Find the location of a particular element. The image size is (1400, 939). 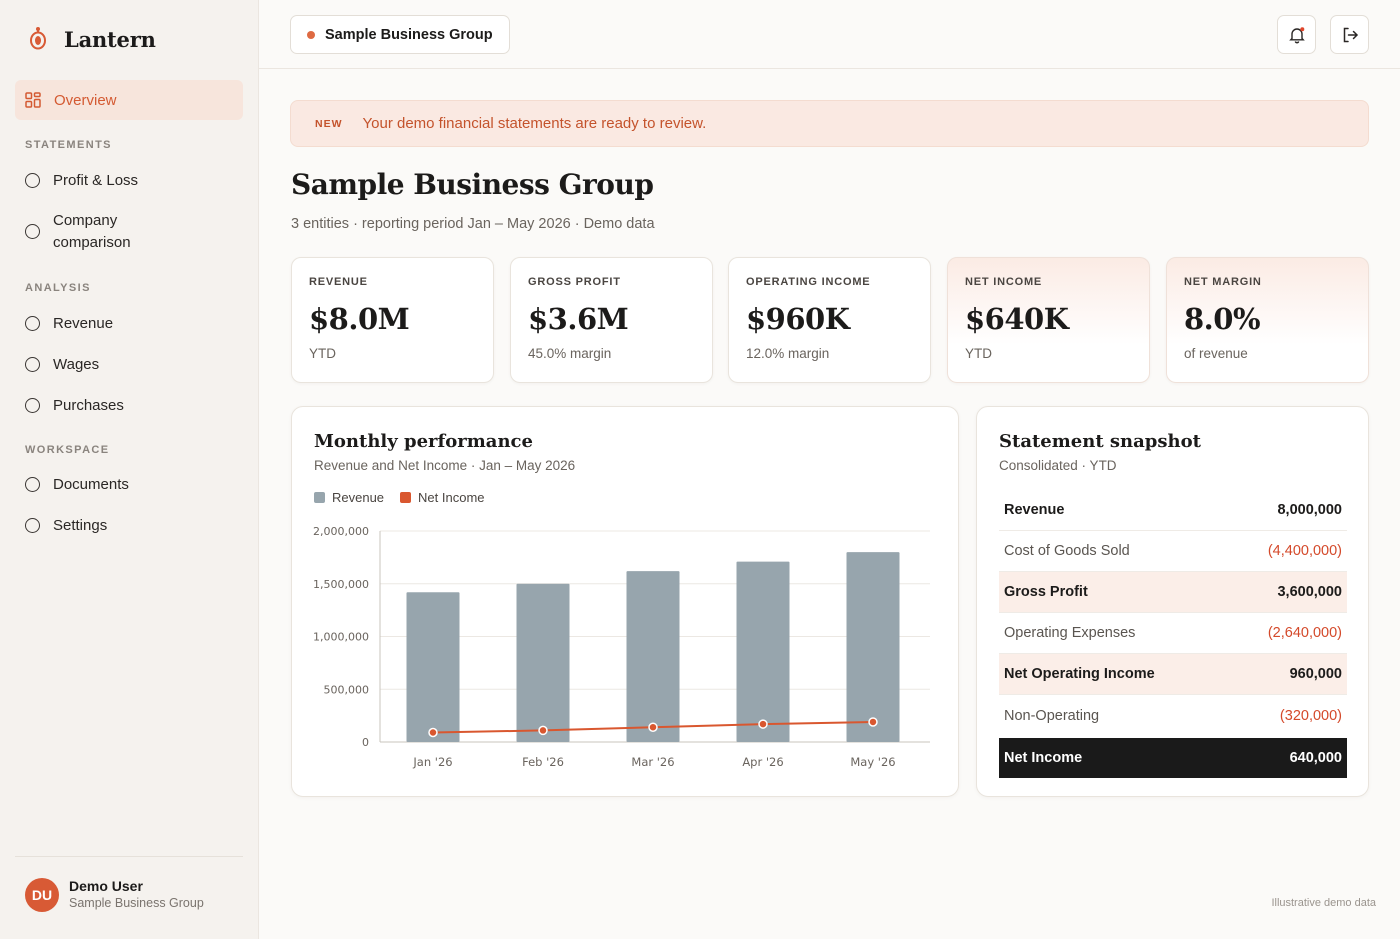

sidebar-item-settings: Settings is located at coordinates (129, 525).